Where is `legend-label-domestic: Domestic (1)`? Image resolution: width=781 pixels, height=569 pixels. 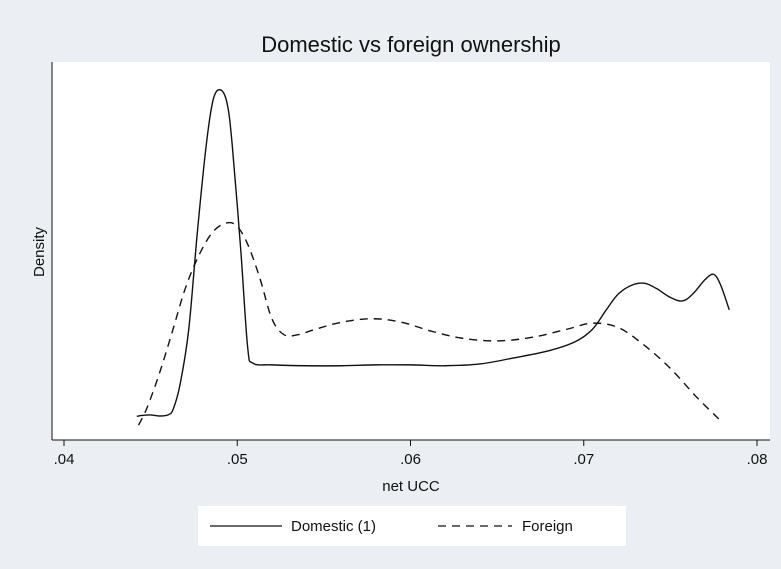
legend-label-domestic: Domestic (1) is located at coordinates (333, 526).